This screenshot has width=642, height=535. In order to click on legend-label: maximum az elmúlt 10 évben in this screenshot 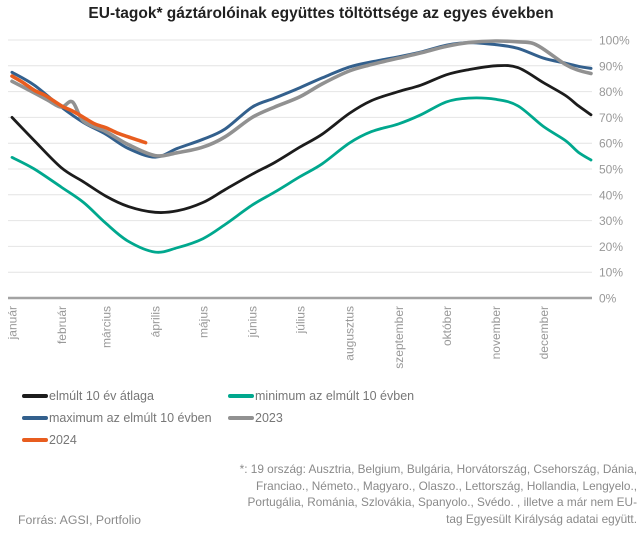, I will do `click(130, 418)`.